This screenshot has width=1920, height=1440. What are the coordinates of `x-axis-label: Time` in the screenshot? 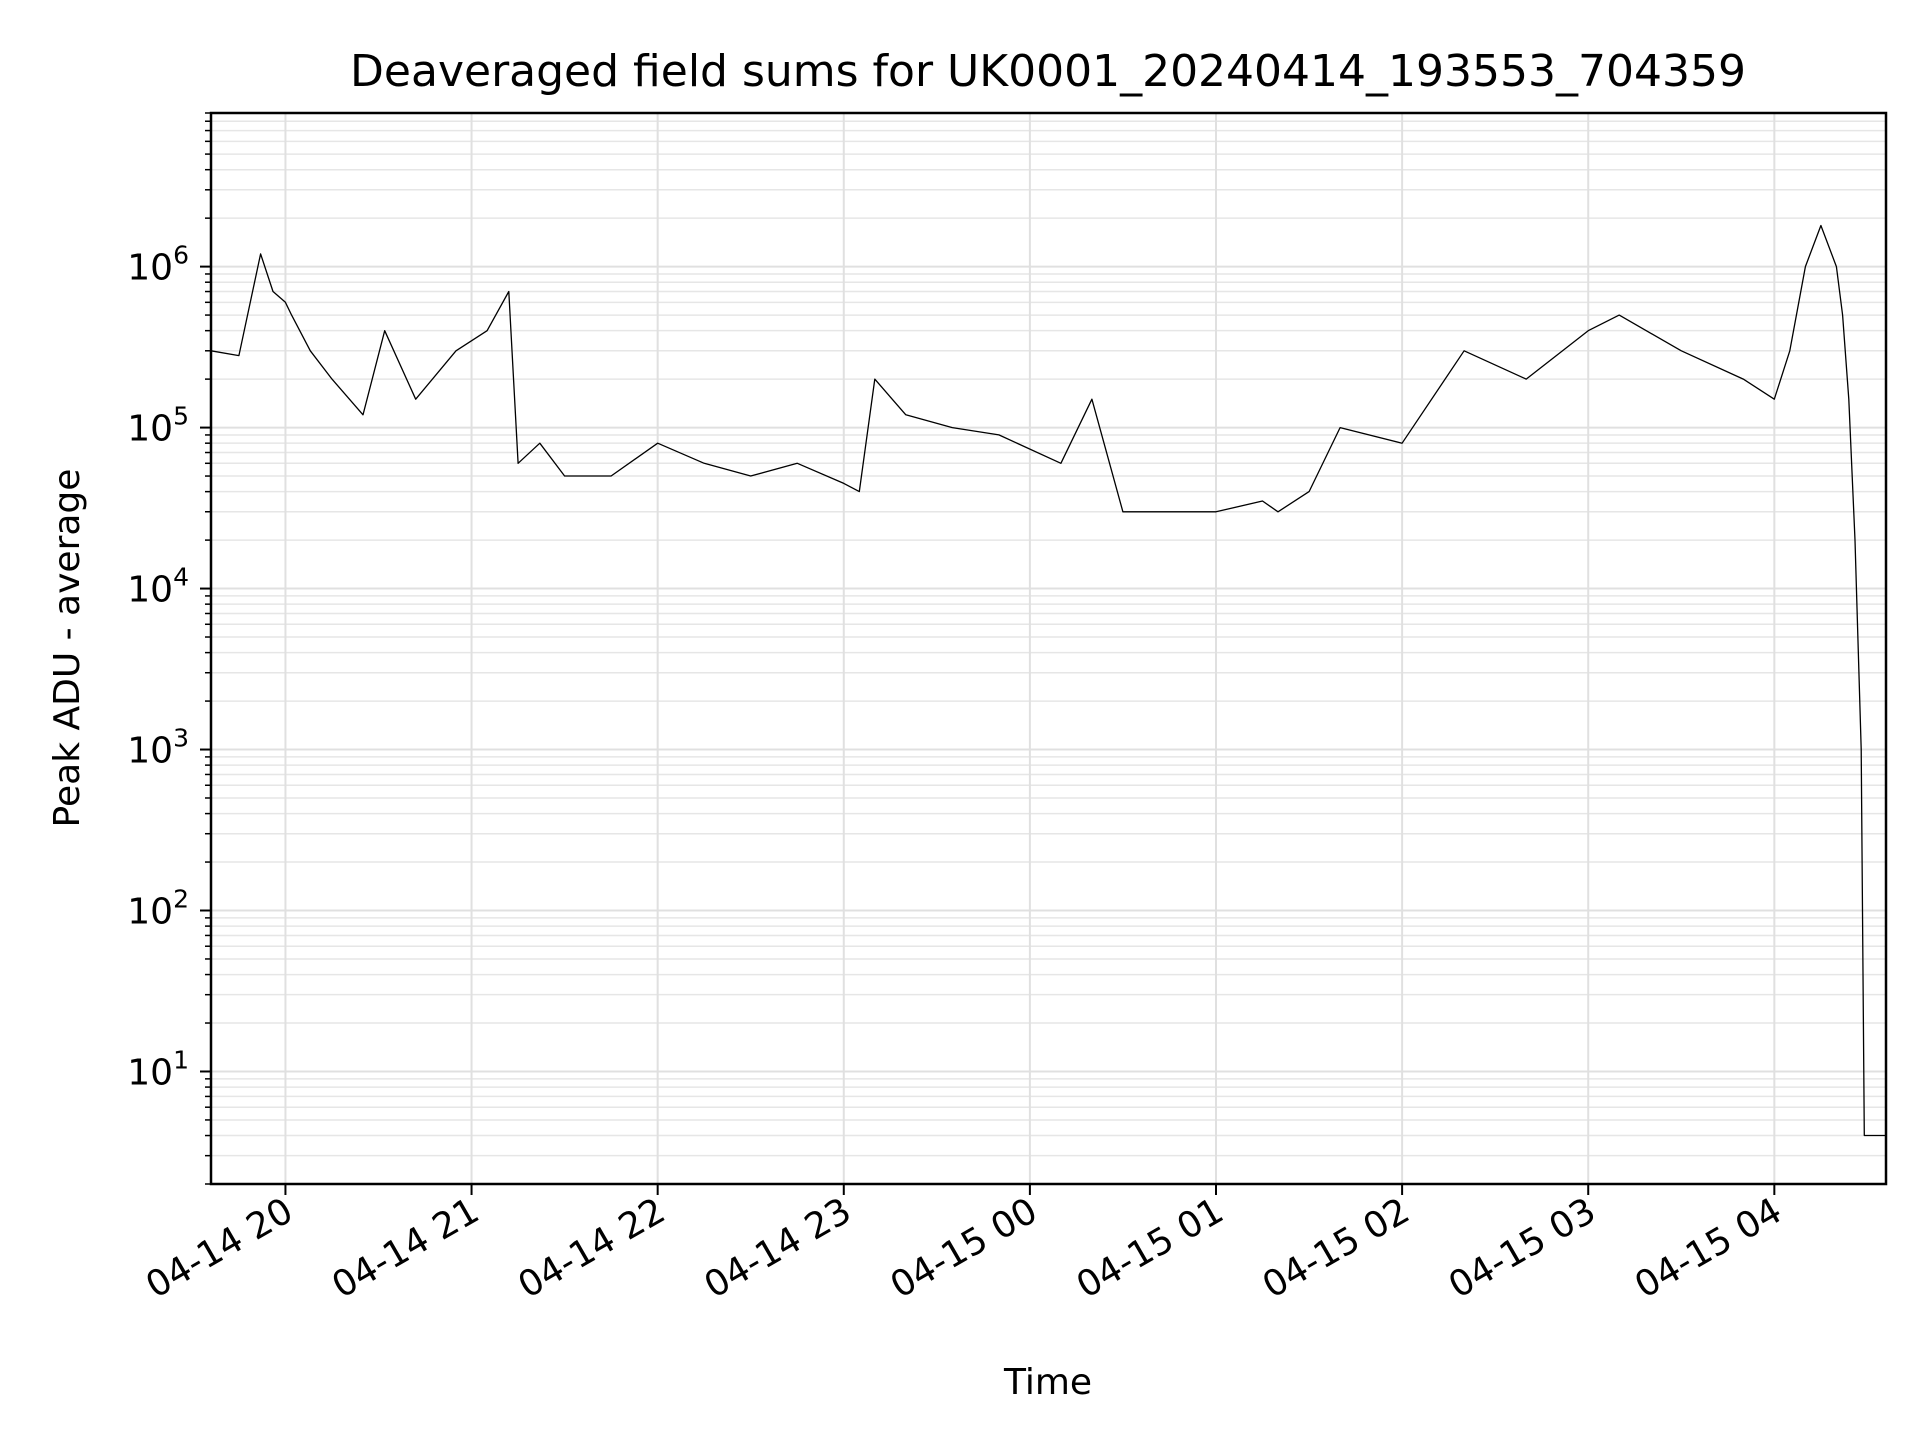 It's located at (1047, 1382).